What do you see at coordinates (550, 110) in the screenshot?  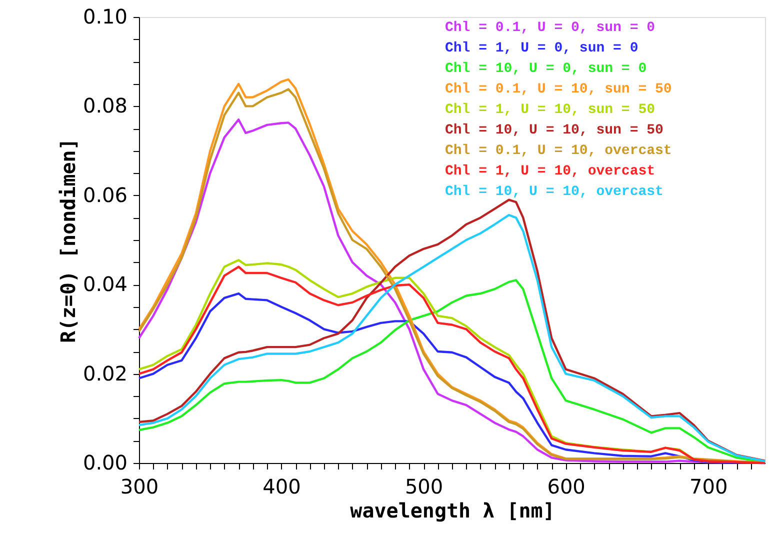 I see `text: Chl = 1, U = 10, sun = 50` at bounding box center [550, 110].